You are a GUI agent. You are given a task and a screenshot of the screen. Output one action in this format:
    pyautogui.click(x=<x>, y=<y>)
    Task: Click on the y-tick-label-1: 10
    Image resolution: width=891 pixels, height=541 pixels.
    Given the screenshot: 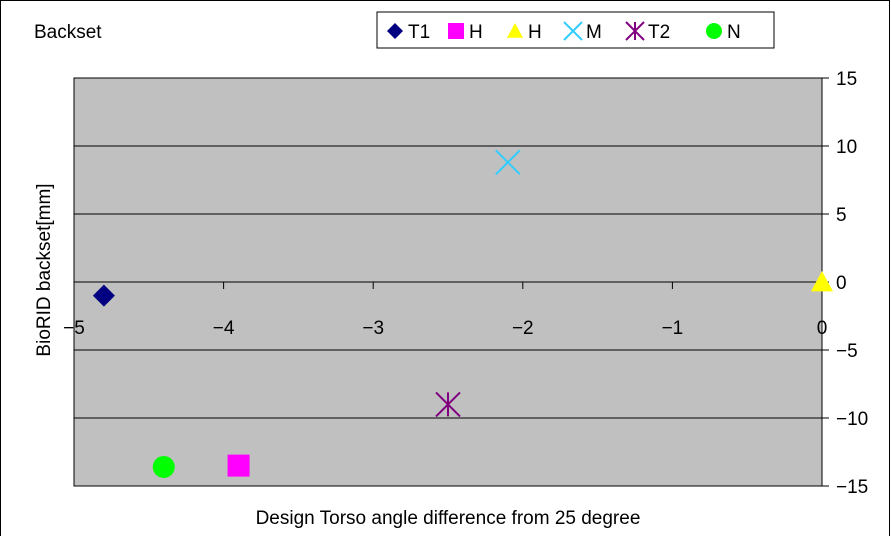 What is the action you would take?
    pyautogui.click(x=846, y=147)
    